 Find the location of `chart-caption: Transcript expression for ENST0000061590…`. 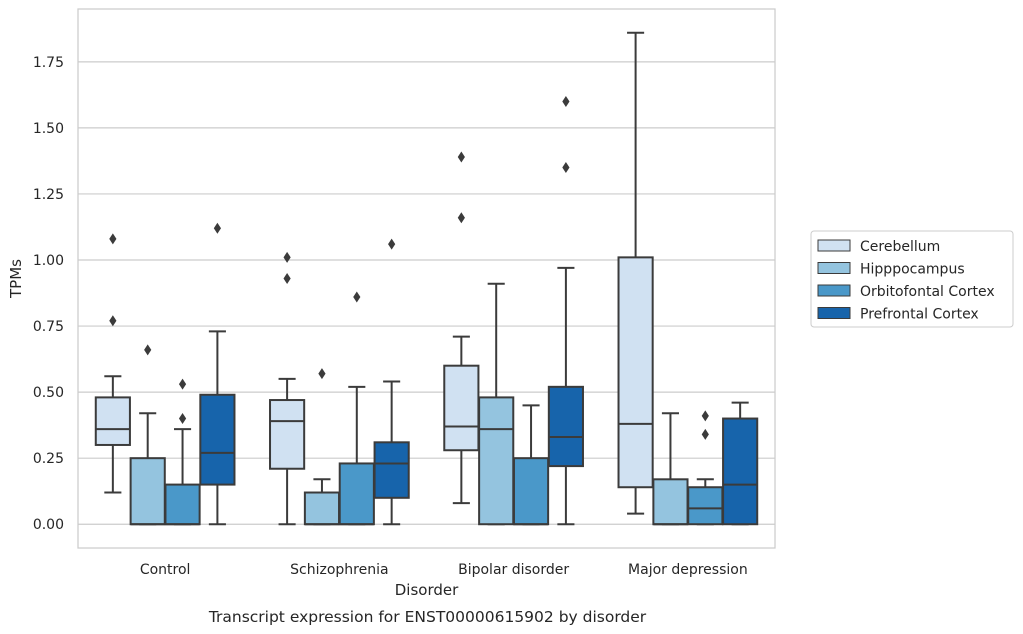

chart-caption: Transcript expression for ENST0000061590… is located at coordinates (427, 617).